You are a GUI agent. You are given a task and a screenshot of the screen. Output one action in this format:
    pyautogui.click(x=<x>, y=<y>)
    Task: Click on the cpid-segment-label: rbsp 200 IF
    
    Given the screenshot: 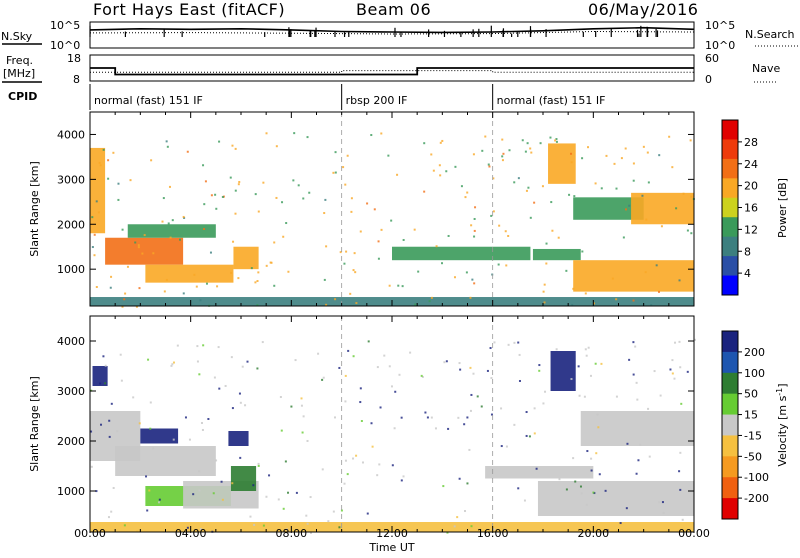 What is the action you would take?
    pyautogui.click(x=377, y=100)
    